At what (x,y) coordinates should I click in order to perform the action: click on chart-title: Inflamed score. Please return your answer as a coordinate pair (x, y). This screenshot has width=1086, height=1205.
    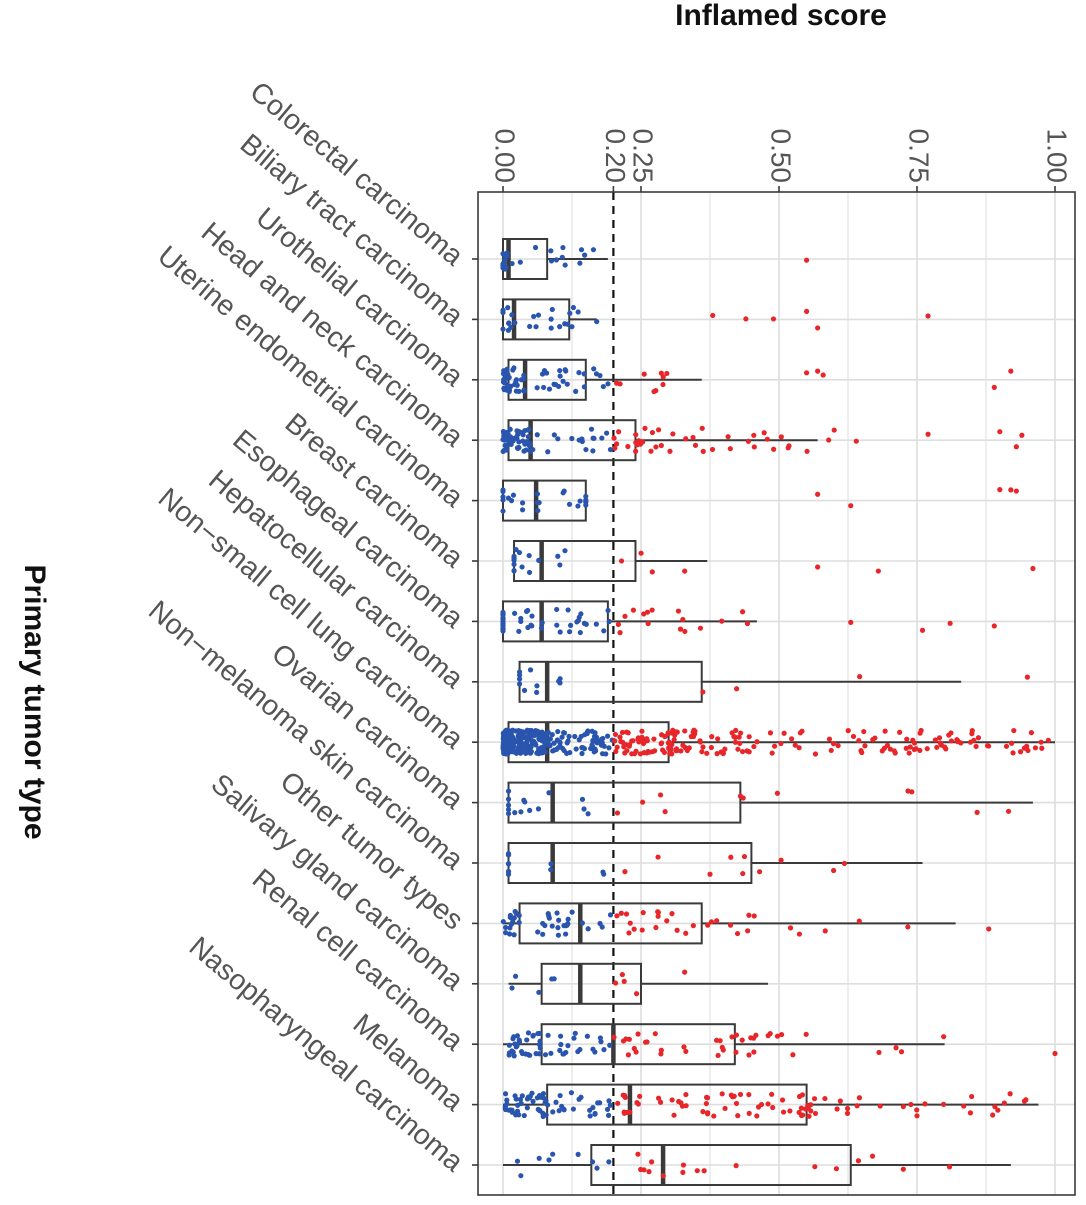
    Looking at the image, I should click on (781, 16).